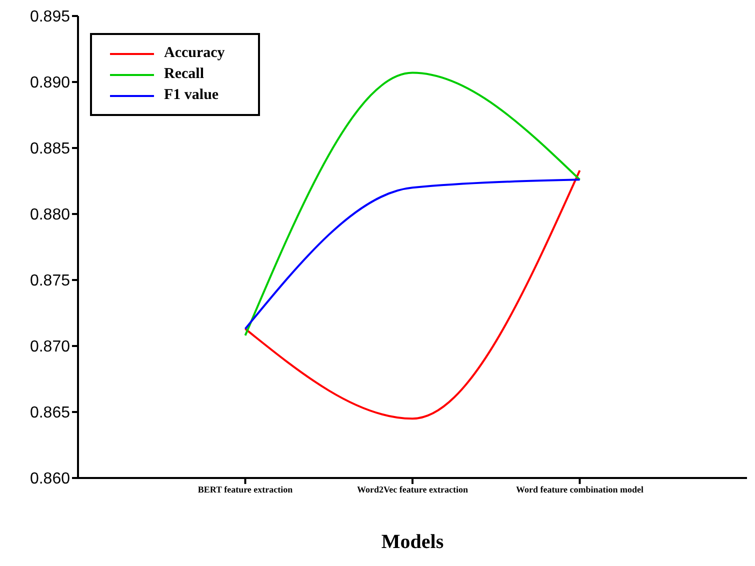  What do you see at coordinates (50, 479) in the screenshot?
I see `y-tick-label: 0.860` at bounding box center [50, 479].